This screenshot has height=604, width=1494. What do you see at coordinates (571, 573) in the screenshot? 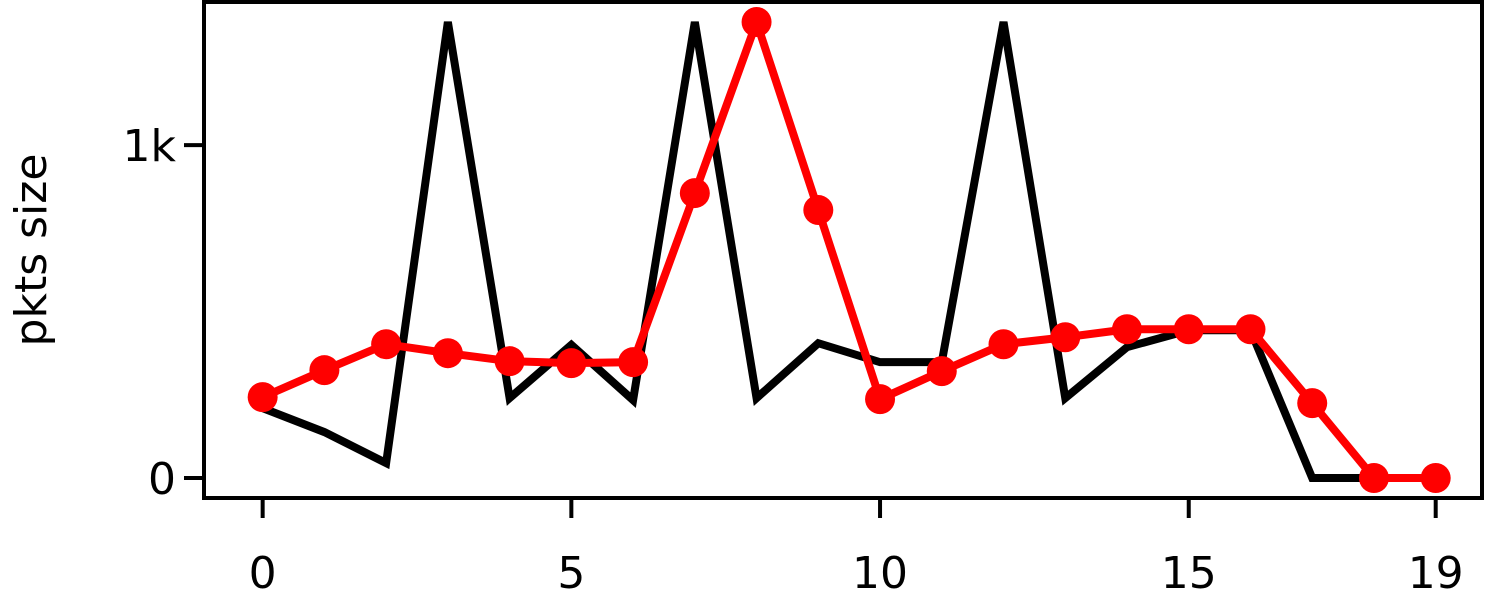
I see `x-tick-label: 5` at bounding box center [571, 573].